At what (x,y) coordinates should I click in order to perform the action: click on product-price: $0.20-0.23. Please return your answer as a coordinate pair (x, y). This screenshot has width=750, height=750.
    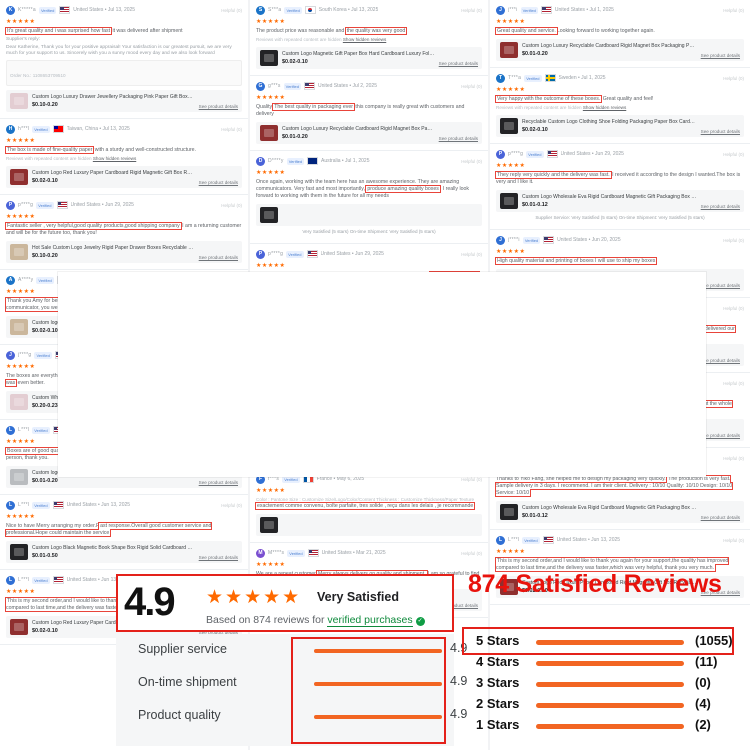
    Looking at the image, I should click on (45, 405).